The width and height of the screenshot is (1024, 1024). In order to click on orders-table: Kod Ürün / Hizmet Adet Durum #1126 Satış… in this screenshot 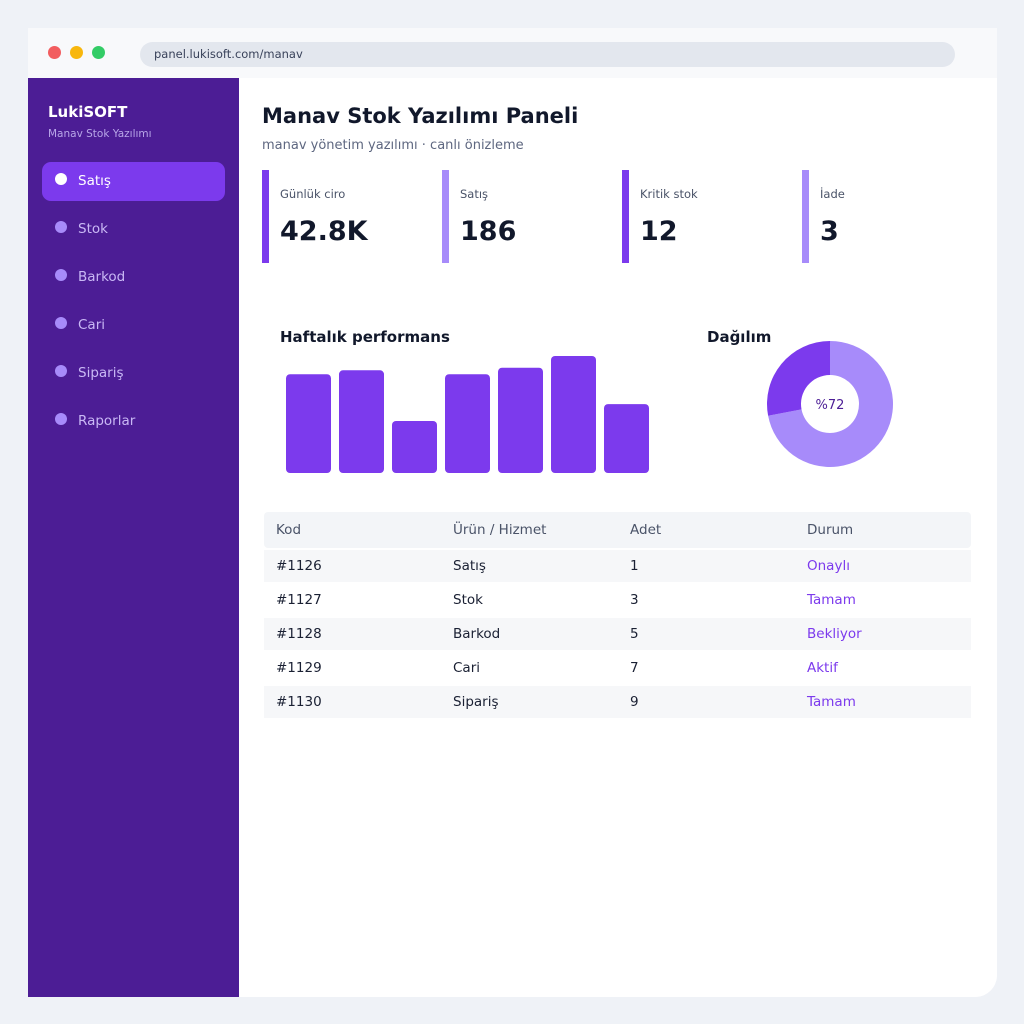, I will do `click(617, 615)`.